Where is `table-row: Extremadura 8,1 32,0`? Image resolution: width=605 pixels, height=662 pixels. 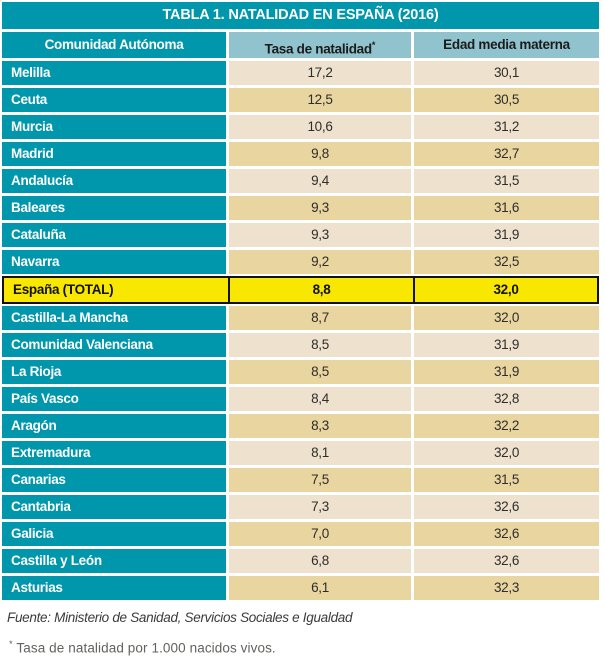 table-row: Extremadura 8,1 32,0 is located at coordinates (300, 453).